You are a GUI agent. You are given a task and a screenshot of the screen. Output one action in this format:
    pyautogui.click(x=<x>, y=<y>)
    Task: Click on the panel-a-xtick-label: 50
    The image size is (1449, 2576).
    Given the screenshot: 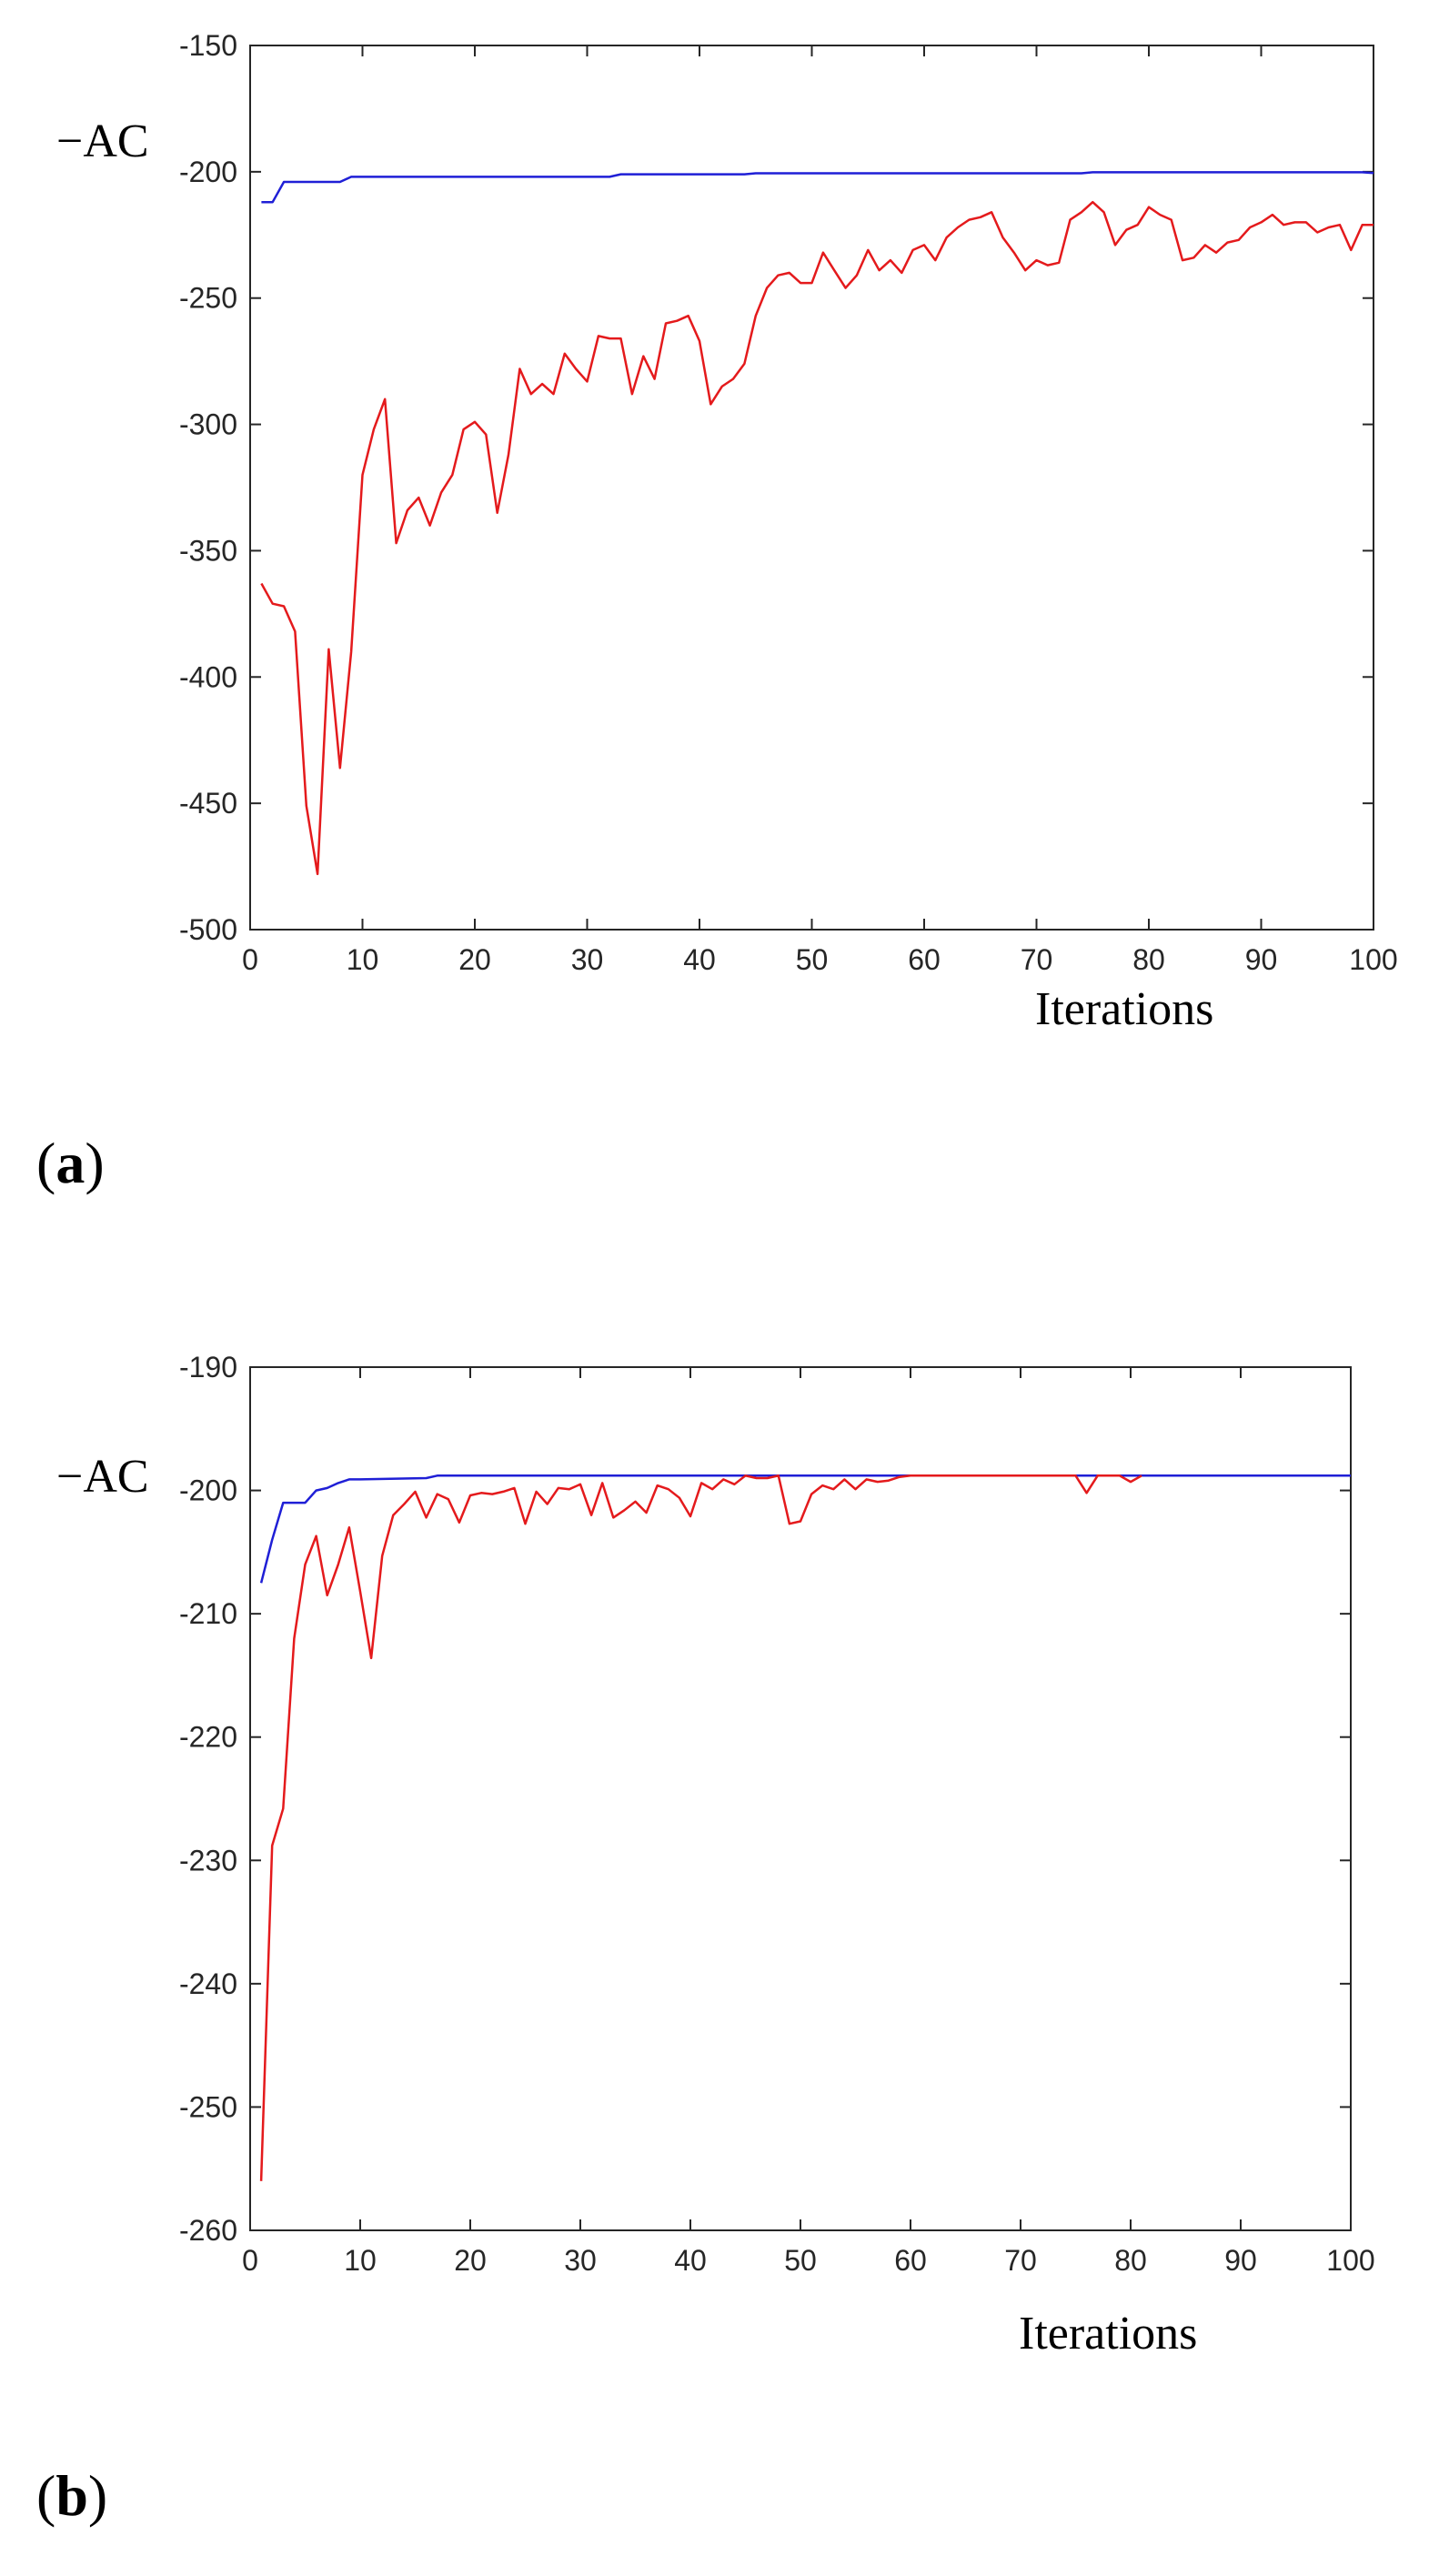 What is the action you would take?
    pyautogui.click(x=812, y=959)
    